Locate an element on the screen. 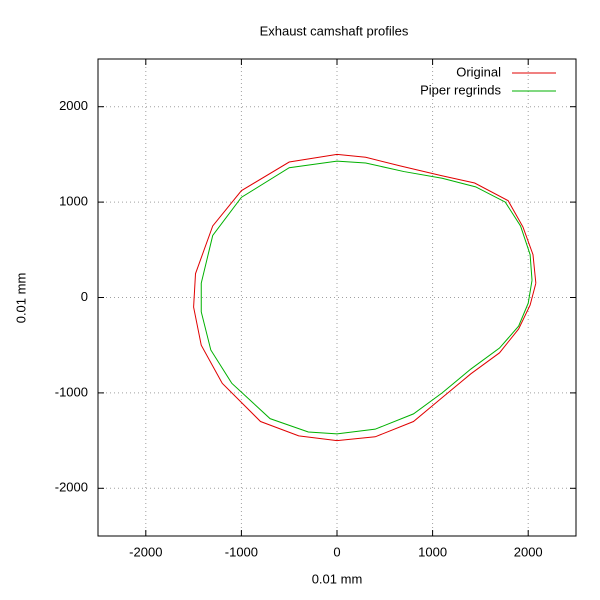  x-tick-label: 0 is located at coordinates (336, 551).